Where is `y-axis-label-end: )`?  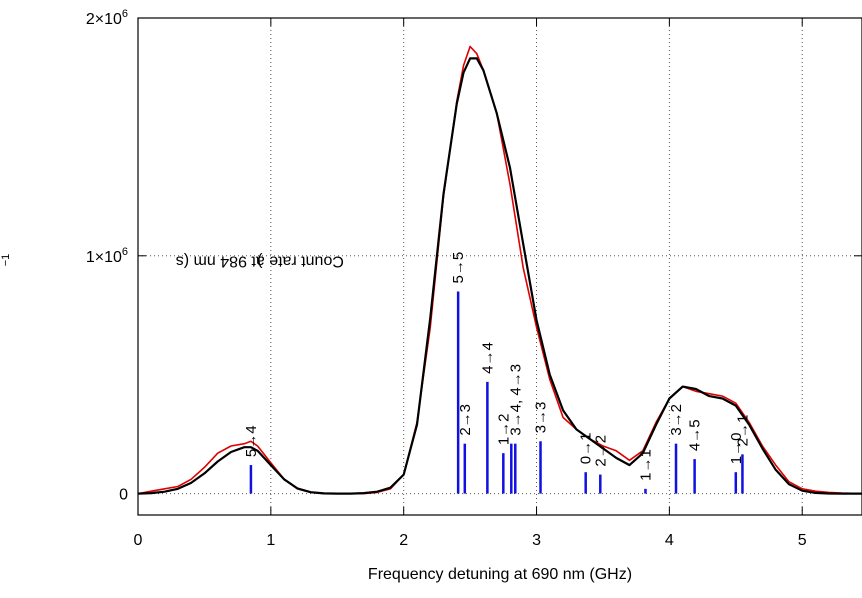
y-axis-label-end: ) is located at coordinates (260, 261).